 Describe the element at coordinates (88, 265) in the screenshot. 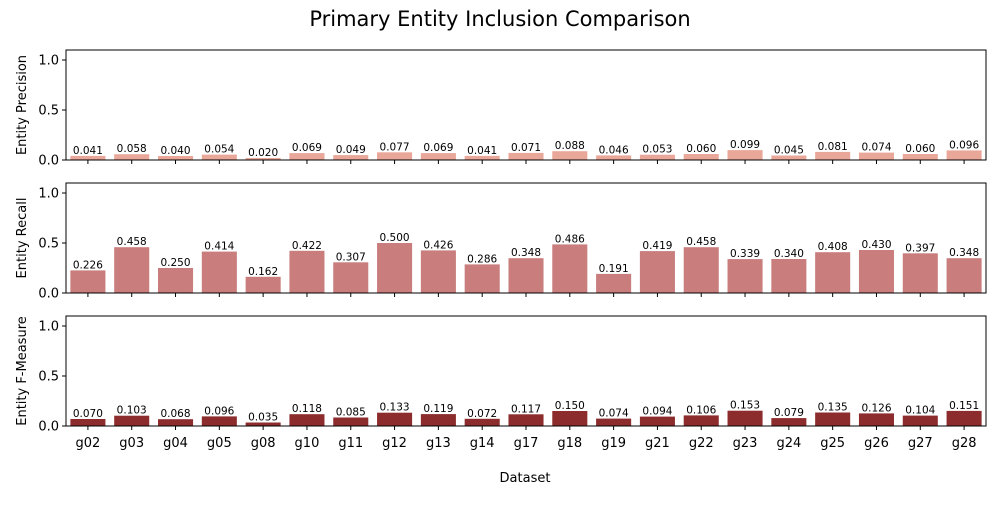

I see `bar-value-label: 0.226` at that location.